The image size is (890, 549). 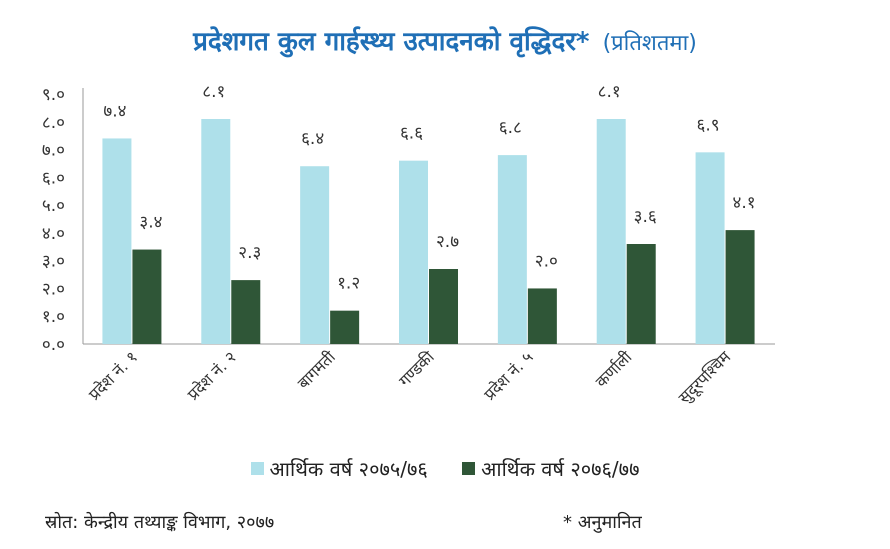 What do you see at coordinates (312, 139) in the screenshot?
I see `data-label-series-1: ६.४` at bounding box center [312, 139].